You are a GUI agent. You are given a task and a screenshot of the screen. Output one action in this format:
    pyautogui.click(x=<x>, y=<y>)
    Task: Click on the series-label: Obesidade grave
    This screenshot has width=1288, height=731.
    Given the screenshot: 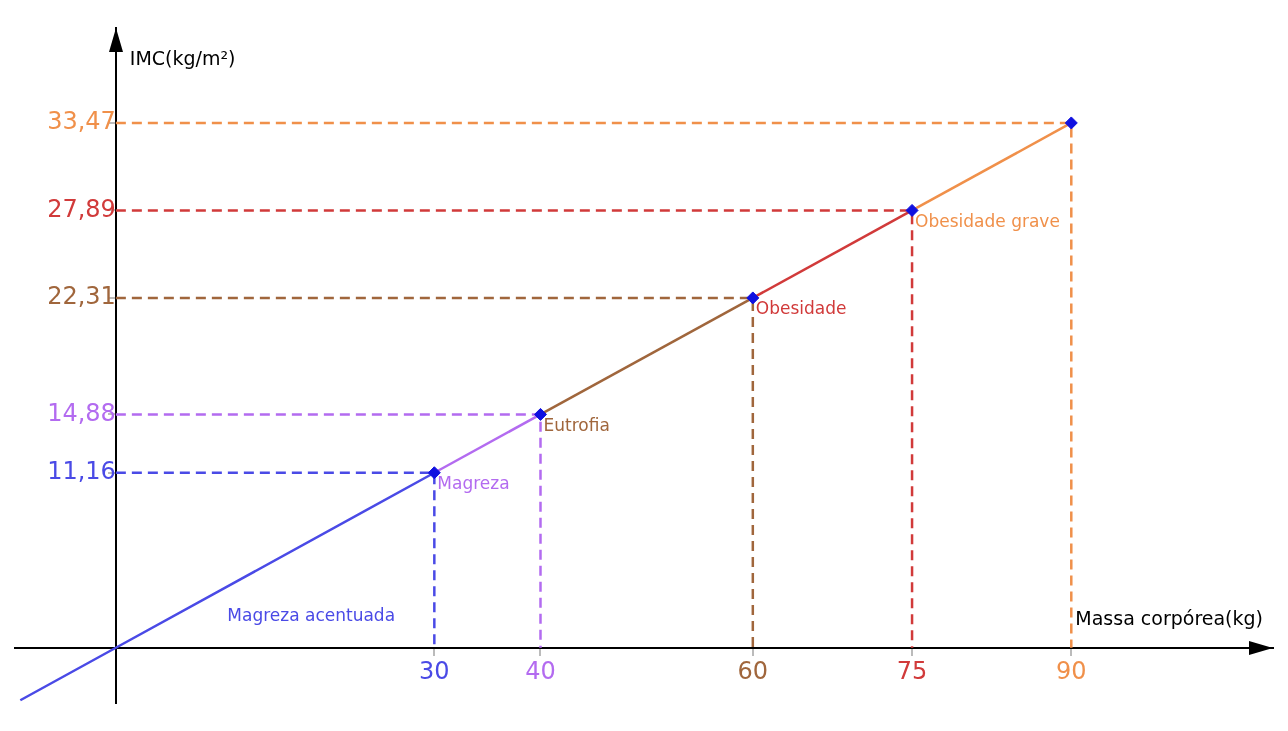 What is the action you would take?
    pyautogui.click(x=987, y=220)
    